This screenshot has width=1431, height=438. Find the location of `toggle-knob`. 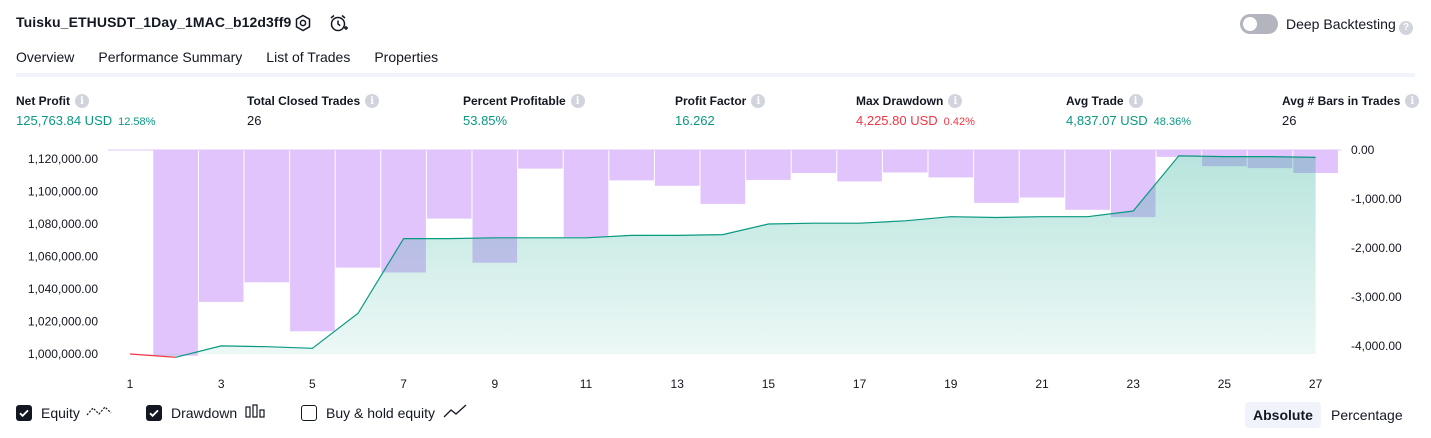

toggle-knob is located at coordinates (1250, 24).